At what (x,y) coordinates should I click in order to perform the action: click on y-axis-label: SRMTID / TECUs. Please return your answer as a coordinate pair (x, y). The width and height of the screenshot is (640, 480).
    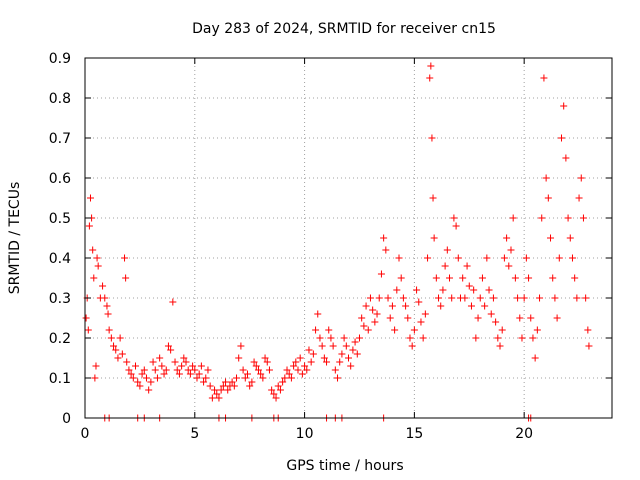
    Looking at the image, I should click on (15, 238).